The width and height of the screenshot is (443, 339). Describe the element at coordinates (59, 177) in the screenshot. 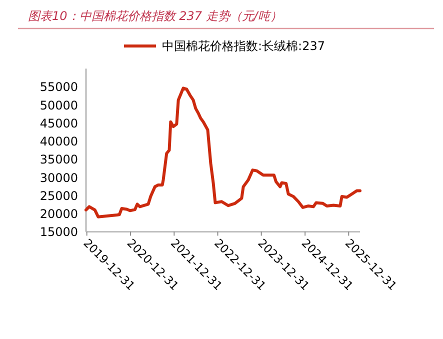

I see `y-tick-label: 30000` at that location.